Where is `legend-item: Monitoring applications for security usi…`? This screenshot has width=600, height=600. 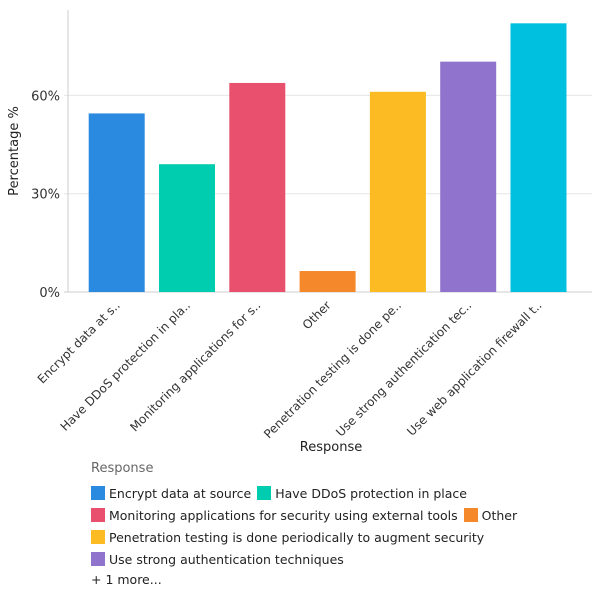 legend-item: Monitoring applications for security usi… is located at coordinates (274, 515).